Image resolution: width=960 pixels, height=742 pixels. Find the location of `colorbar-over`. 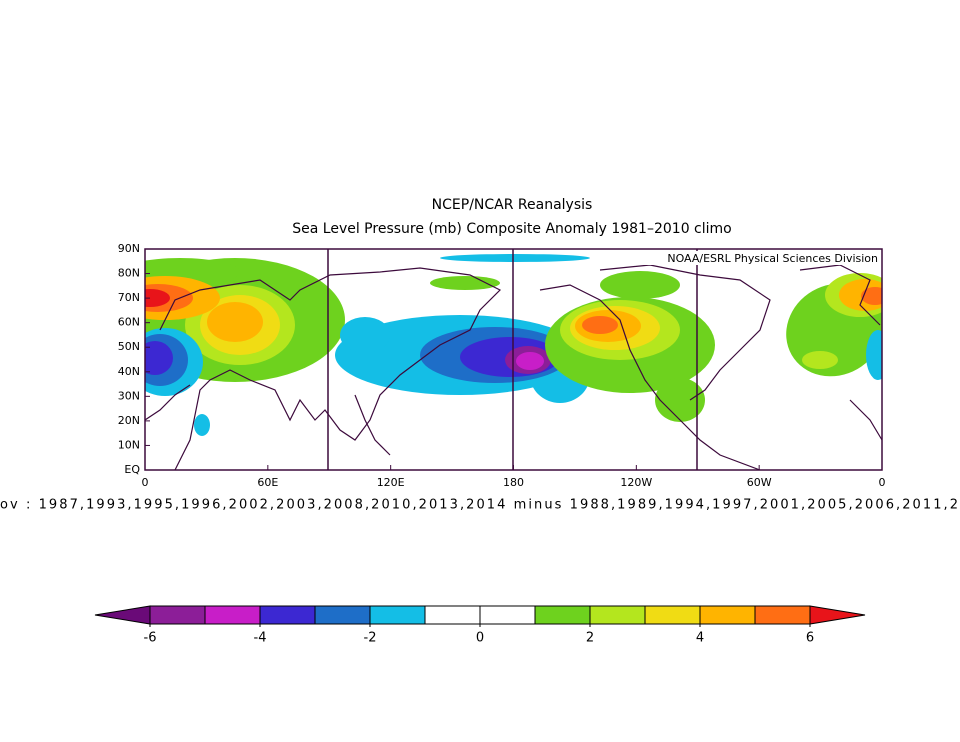

colorbar-over is located at coordinates (837, 615).